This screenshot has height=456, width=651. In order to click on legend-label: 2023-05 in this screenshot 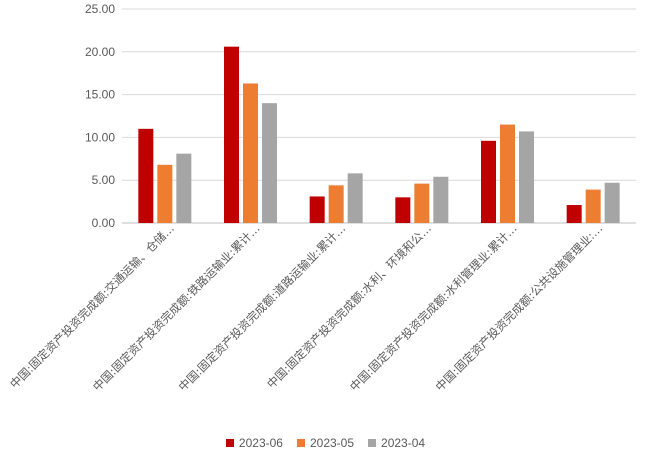, I will do `click(332, 443)`.